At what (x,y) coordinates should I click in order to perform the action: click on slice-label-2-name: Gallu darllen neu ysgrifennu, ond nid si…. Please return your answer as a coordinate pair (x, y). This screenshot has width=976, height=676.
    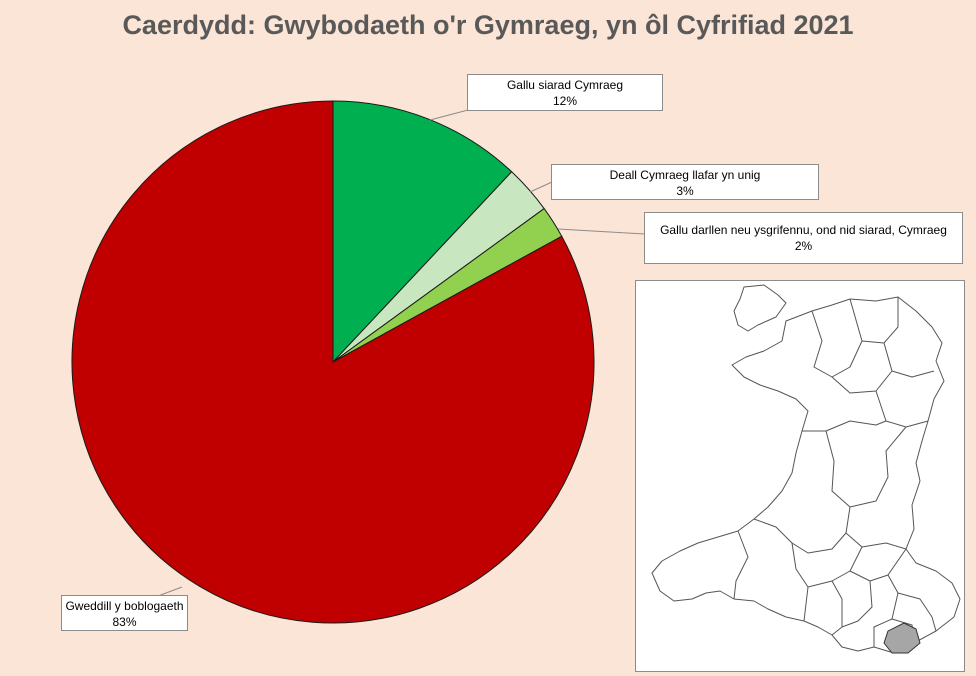
    Looking at the image, I should click on (803, 230).